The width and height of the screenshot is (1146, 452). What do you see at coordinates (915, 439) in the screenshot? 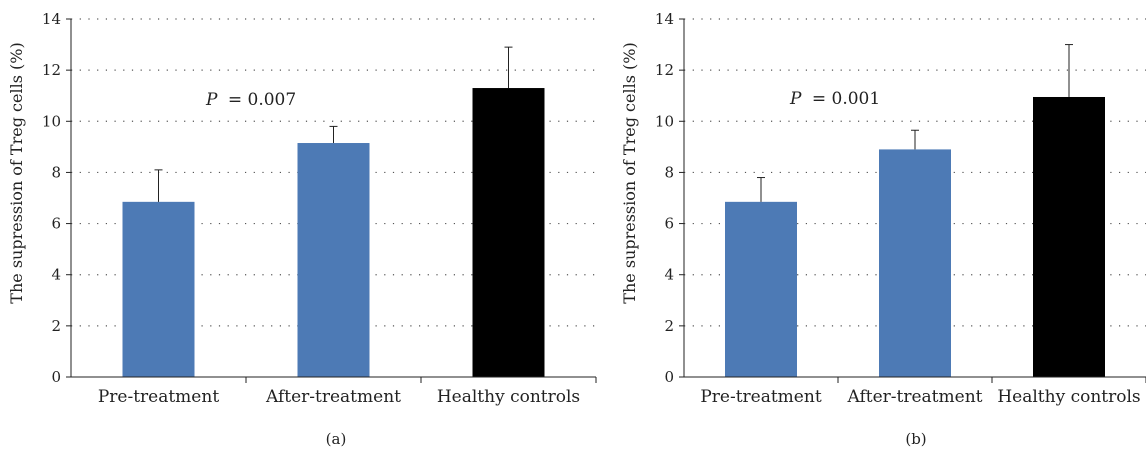
I see `panel-label: (b)` at bounding box center [915, 439].